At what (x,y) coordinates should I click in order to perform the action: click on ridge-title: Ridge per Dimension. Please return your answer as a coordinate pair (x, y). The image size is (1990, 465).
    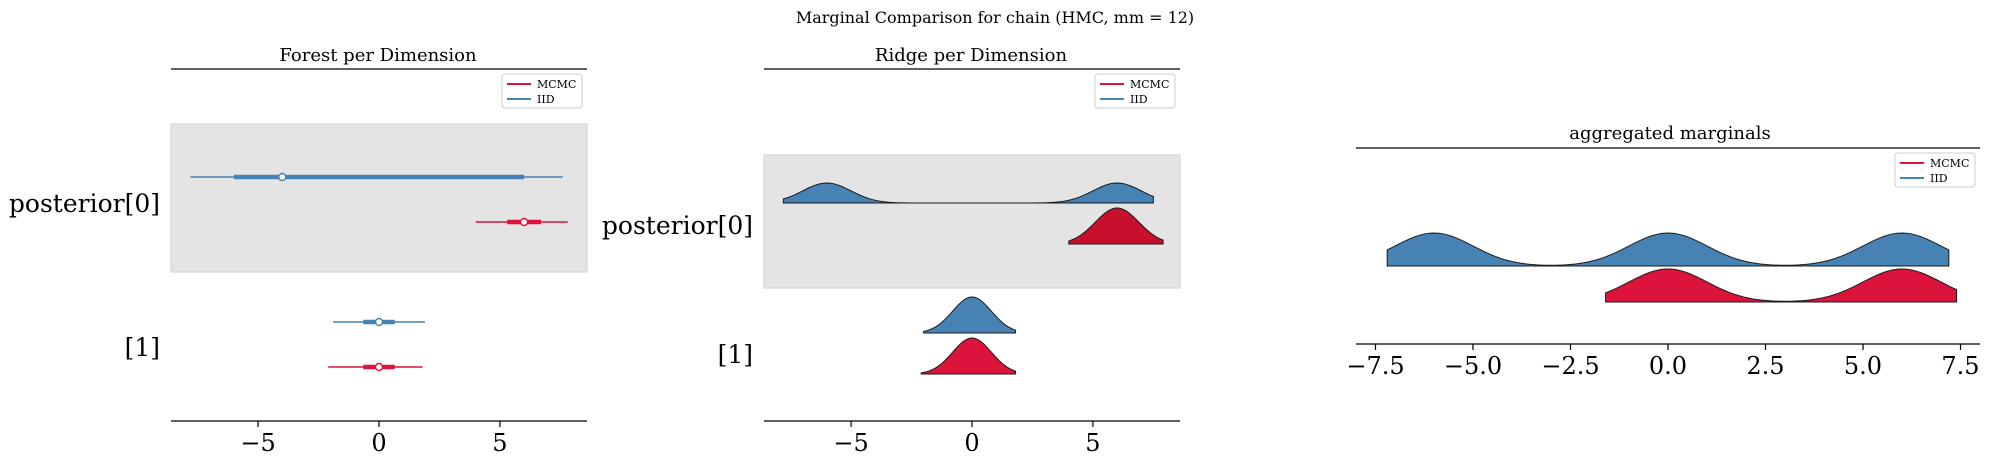
    Looking at the image, I should click on (971, 55).